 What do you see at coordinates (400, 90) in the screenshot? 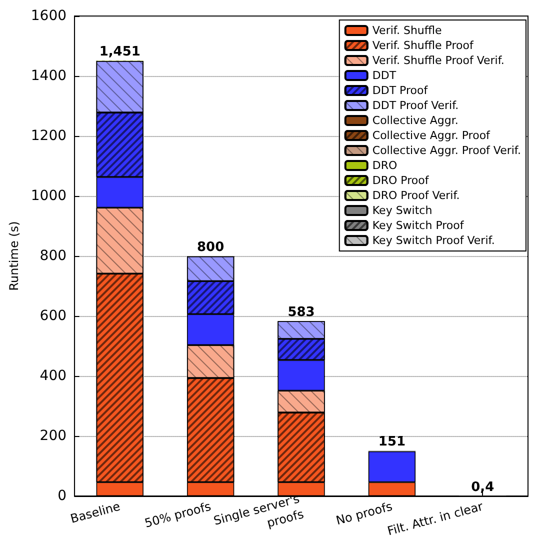
I see `legend-label: DDT Proof` at bounding box center [400, 90].